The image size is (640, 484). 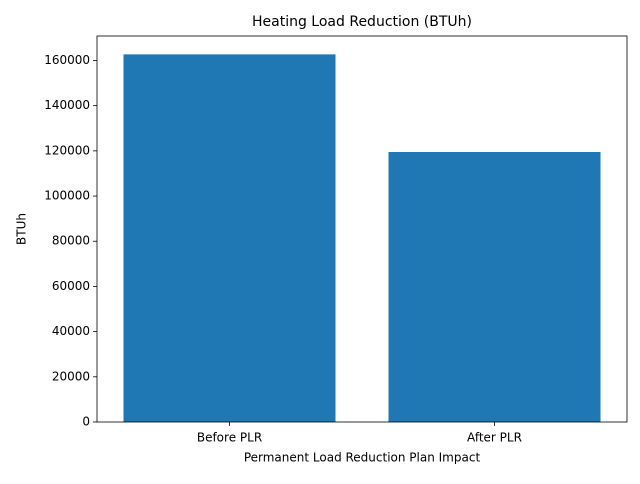 I want to click on y-axis-label: BTUh, so click(x=22, y=229).